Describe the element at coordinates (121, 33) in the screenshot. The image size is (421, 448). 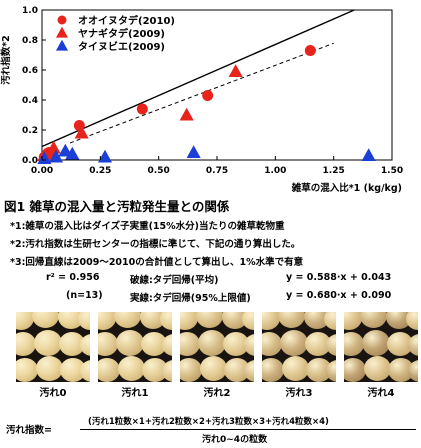
I see `legend-label-1: ヤナギタデ(2009)` at that location.